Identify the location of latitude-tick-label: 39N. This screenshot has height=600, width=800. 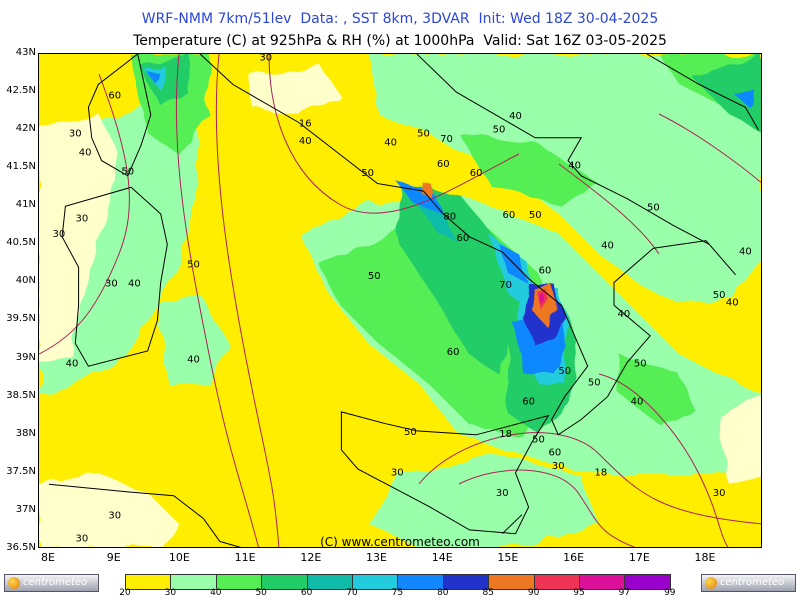
(25, 357).